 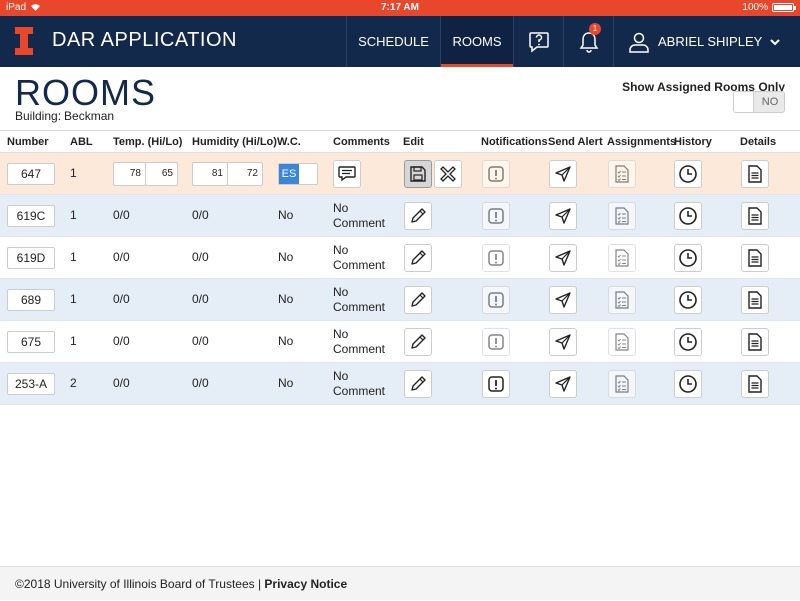 What do you see at coordinates (129, 174) in the screenshot?
I see `temp-hi-input: 78` at bounding box center [129, 174].